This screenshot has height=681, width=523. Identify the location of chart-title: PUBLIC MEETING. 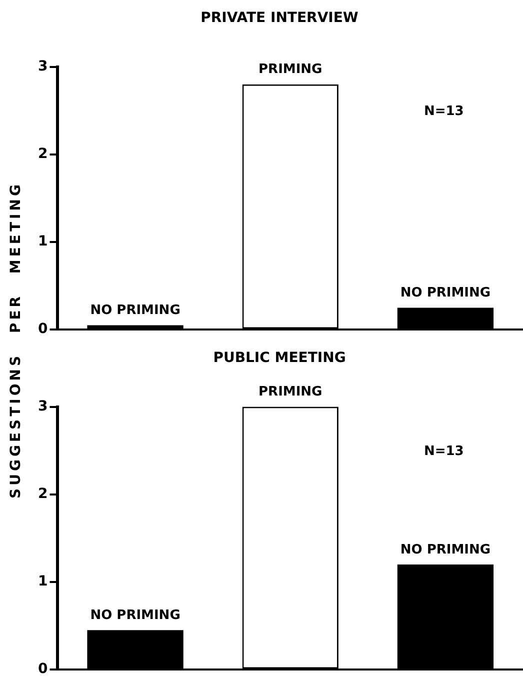
(279, 358).